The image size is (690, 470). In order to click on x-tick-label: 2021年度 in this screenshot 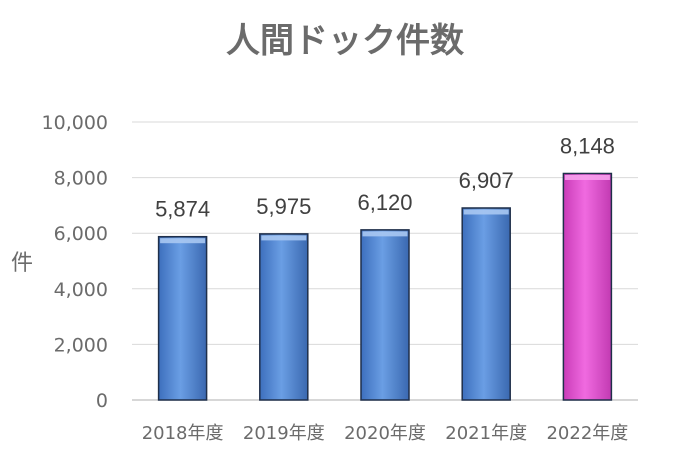, I will do `click(486, 433)`.